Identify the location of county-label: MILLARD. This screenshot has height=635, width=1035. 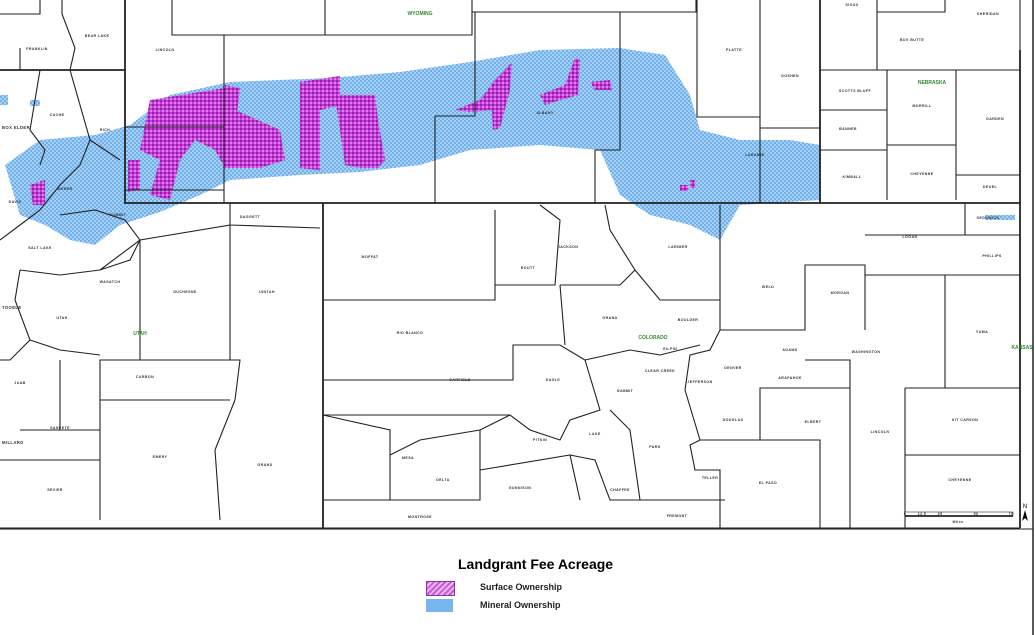
(13, 442).